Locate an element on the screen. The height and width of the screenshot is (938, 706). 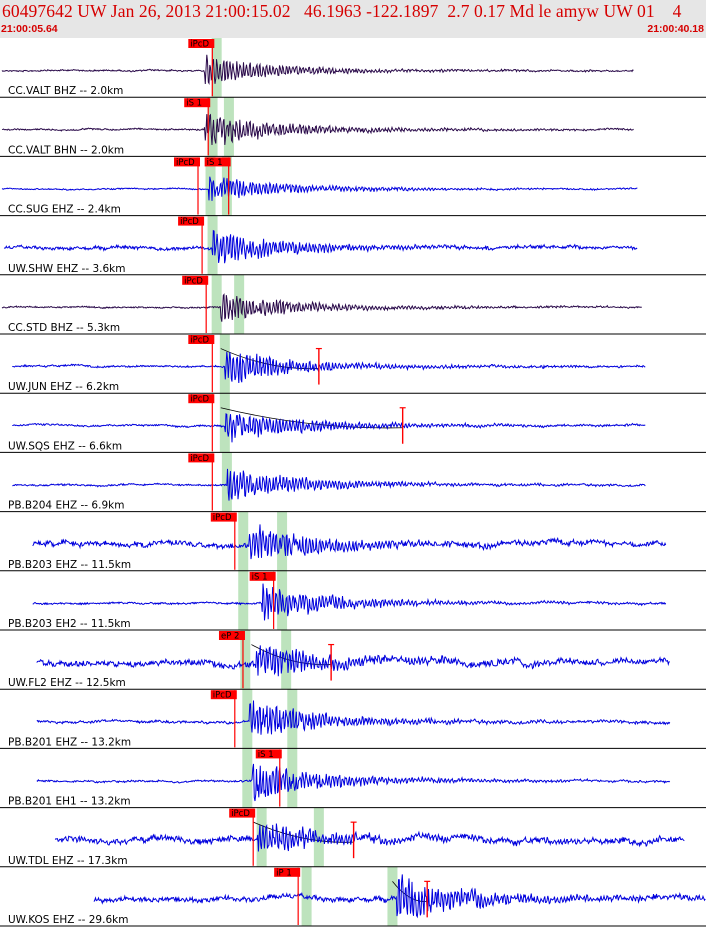
phase-pick-1-0: iS 1 is located at coordinates (197, 127).